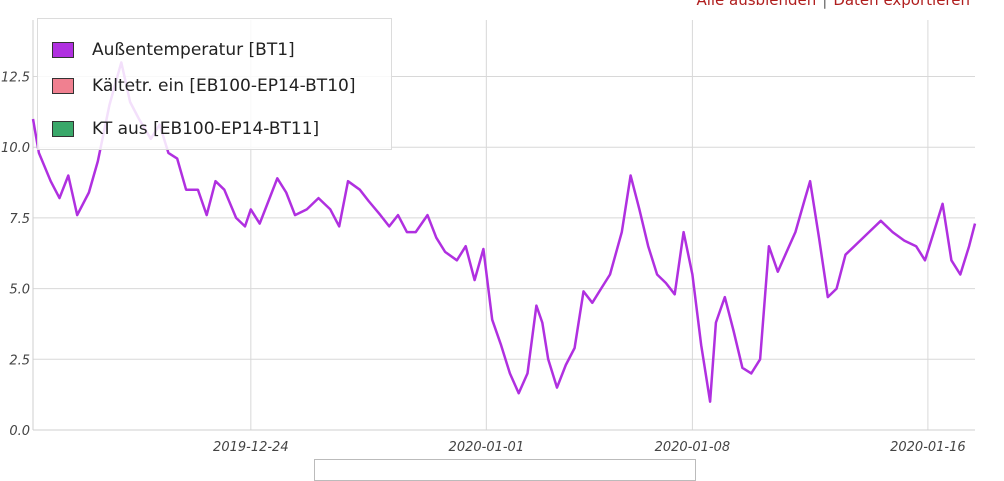 This screenshot has width=1004, height=481. Describe the element at coordinates (63, 86) in the screenshot. I see `legend-swatch-brine-in` at that location.